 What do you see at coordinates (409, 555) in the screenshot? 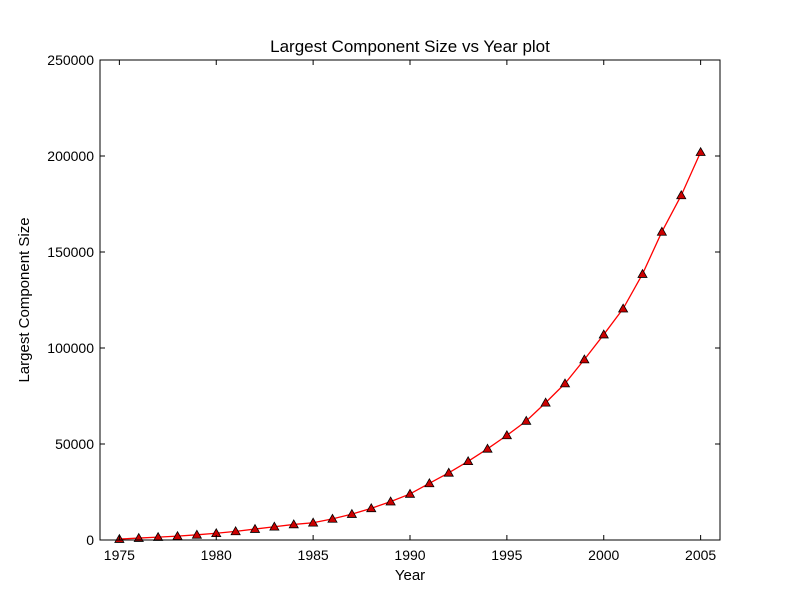
I see `x-tick-label: 1990` at bounding box center [409, 555].